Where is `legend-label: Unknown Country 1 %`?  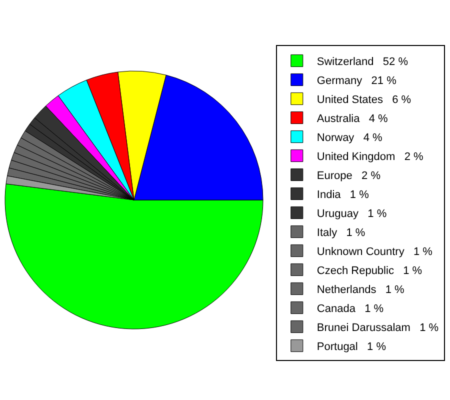
legend-label: Unknown Country 1 % is located at coordinates (374, 252).